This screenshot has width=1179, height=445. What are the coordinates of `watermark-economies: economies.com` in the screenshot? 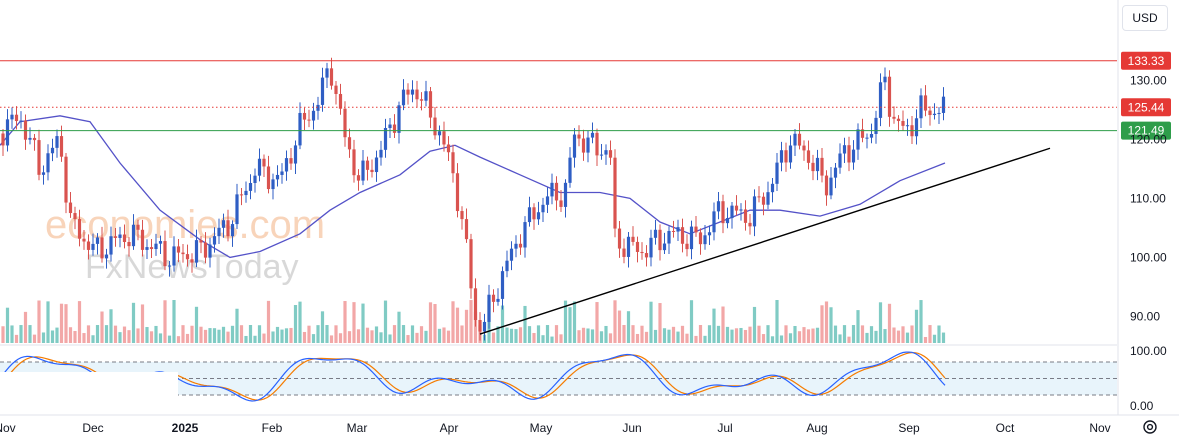 It's located at (185, 225).